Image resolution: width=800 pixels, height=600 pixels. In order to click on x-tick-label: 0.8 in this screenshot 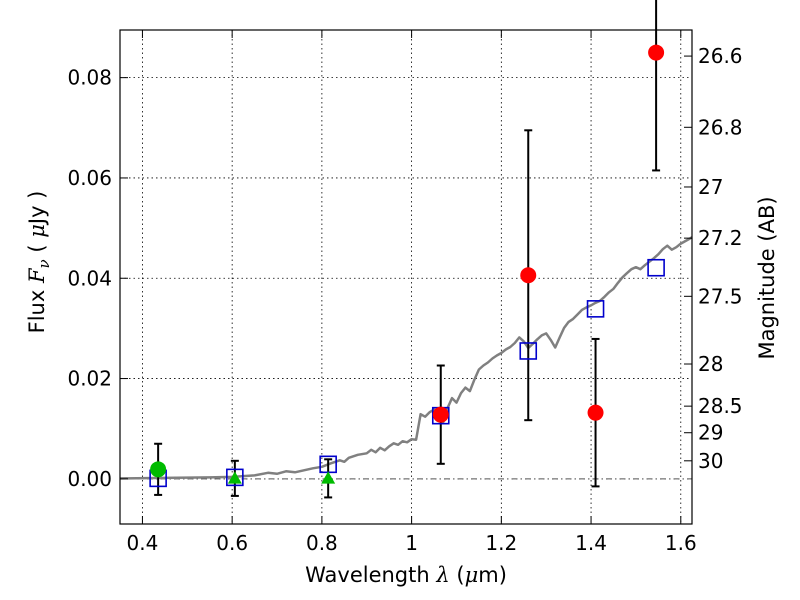, I will do `click(322, 543)`.